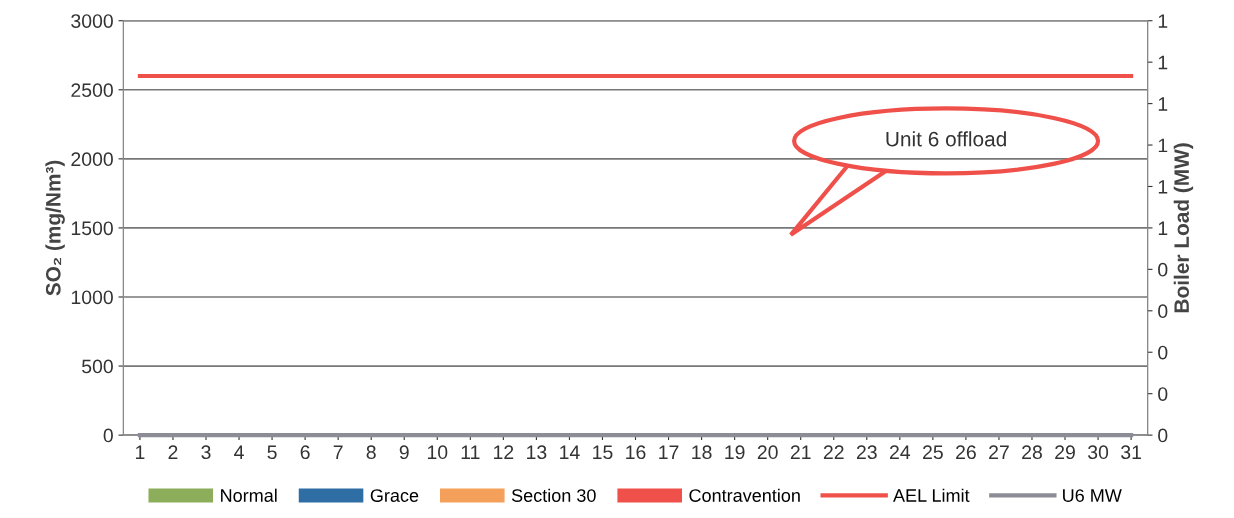 The height and width of the screenshot is (518, 1234). What do you see at coordinates (140, 452) in the screenshot?
I see `x-tick-label: 1` at bounding box center [140, 452].